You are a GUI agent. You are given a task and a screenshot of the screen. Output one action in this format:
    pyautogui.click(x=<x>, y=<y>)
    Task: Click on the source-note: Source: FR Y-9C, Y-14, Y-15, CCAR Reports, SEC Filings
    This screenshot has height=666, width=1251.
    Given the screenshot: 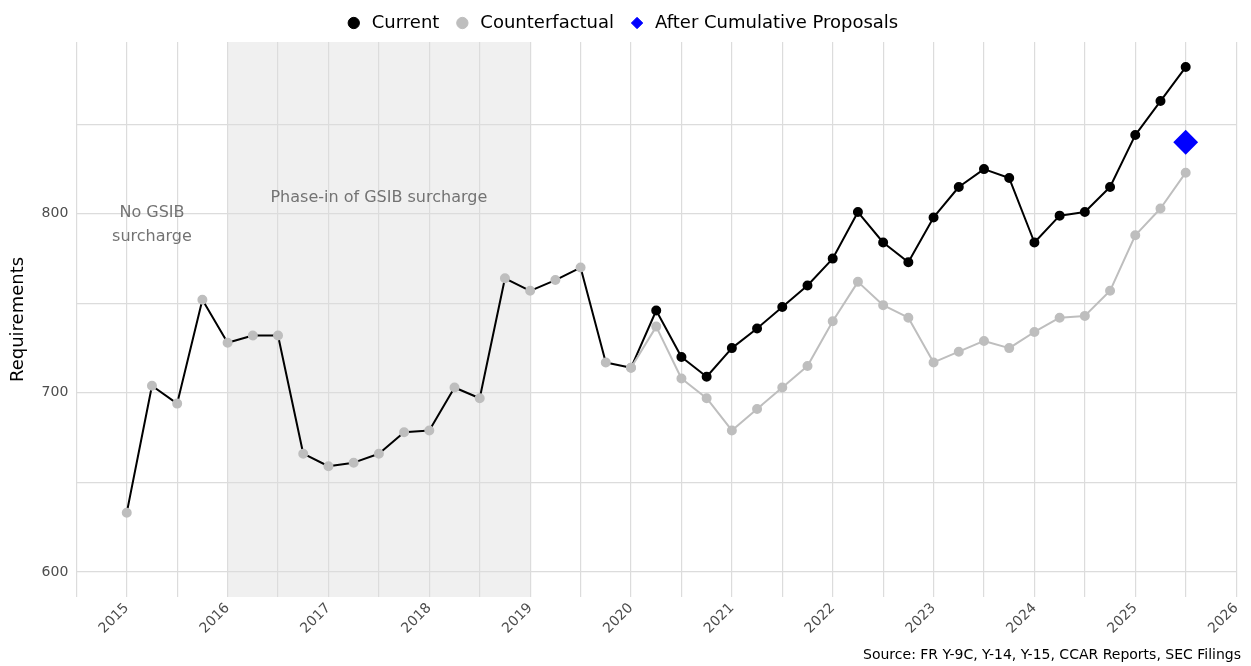 What is the action you would take?
    pyautogui.click(x=1052, y=653)
    